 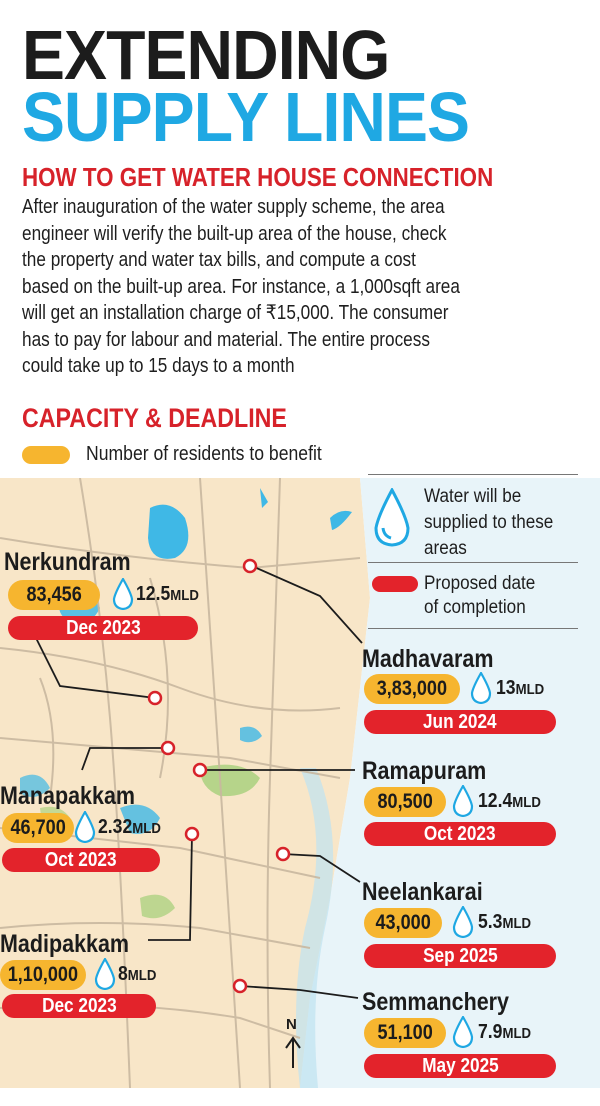 I want to click on headline-line-1: EXTENDING, so click(x=206, y=55).